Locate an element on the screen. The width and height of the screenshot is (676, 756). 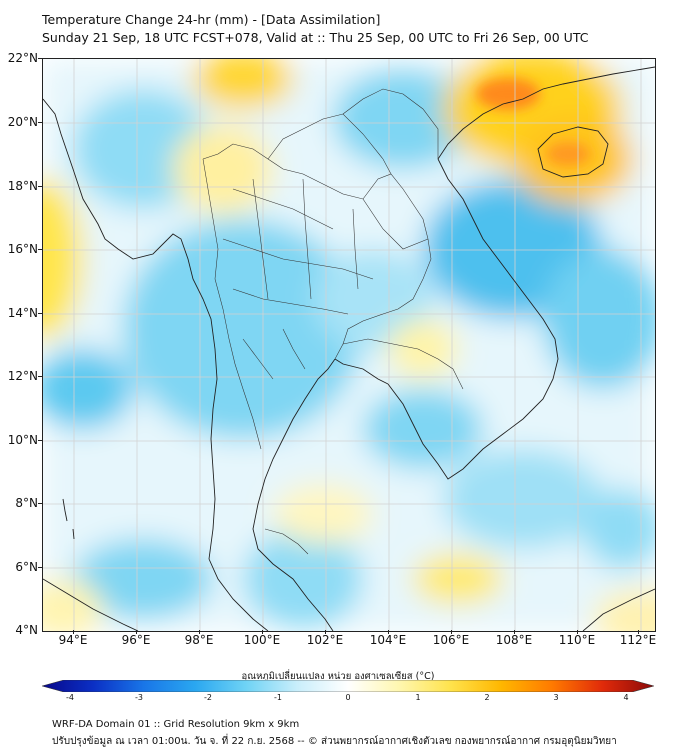
lon-label-104e: 104°E is located at coordinates (388, 640).